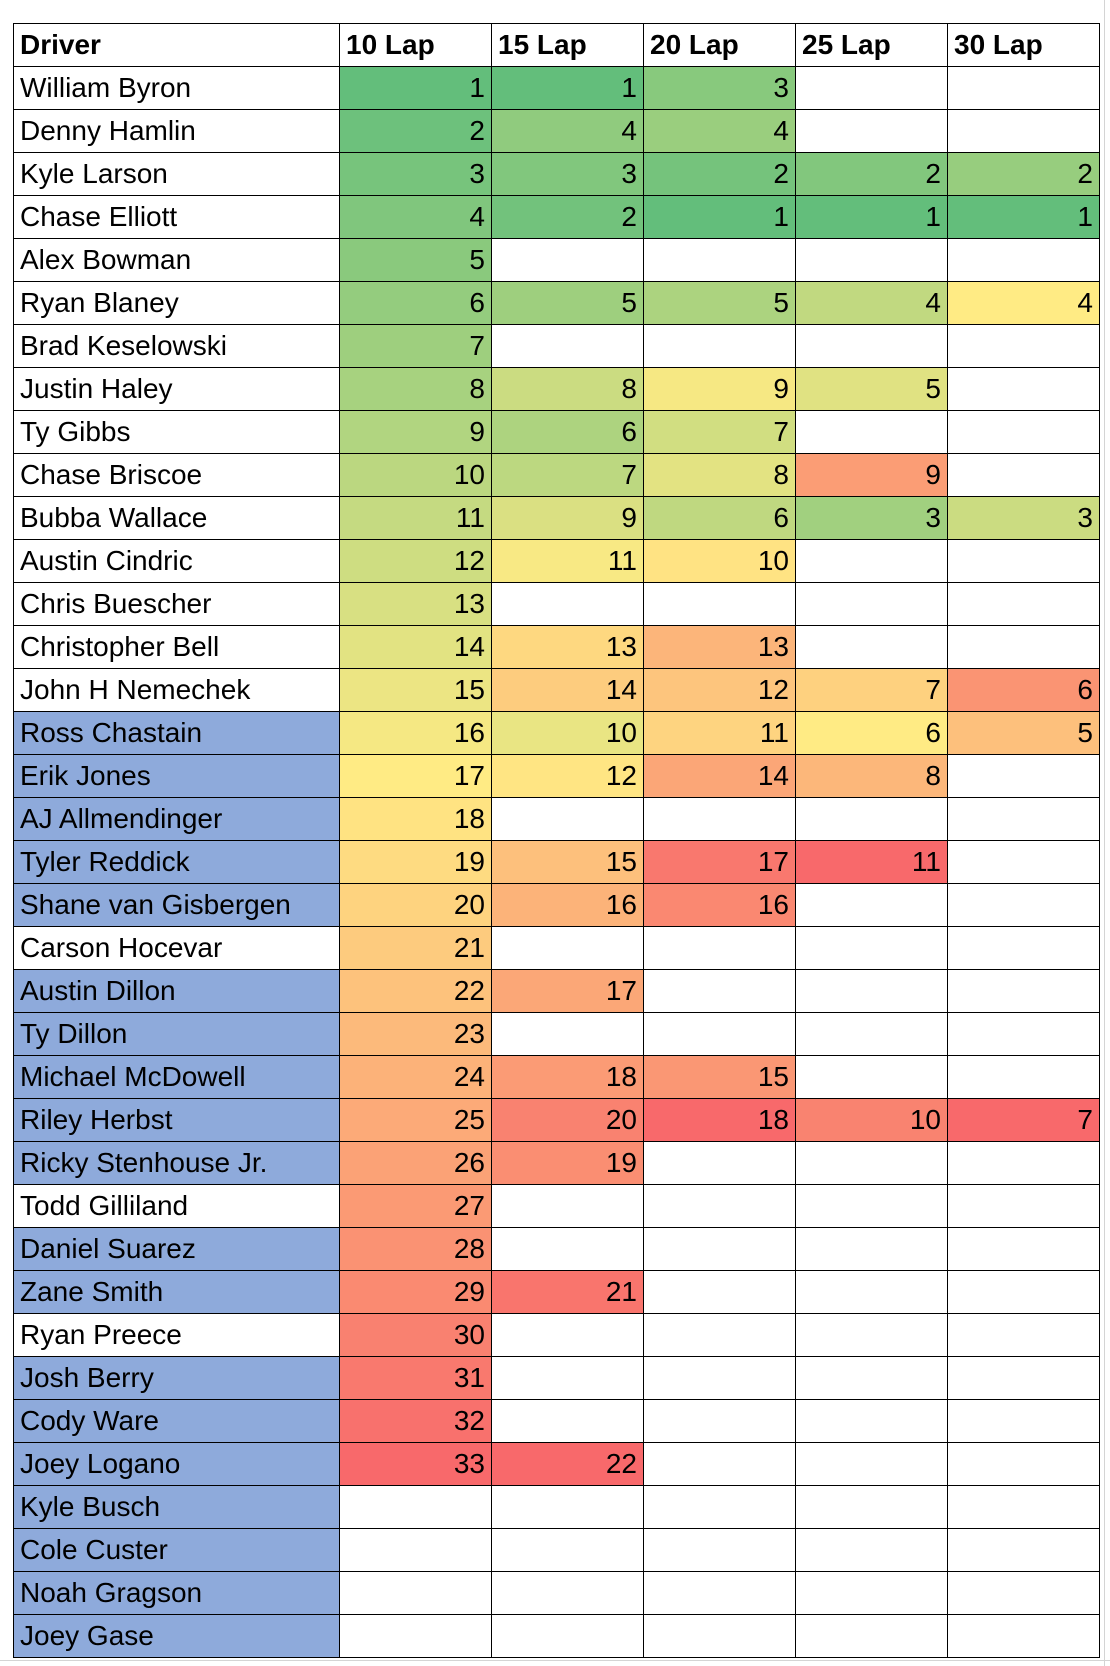  What do you see at coordinates (1023, 690) in the screenshot?
I see `rank-cell-30-lap: 6` at bounding box center [1023, 690].